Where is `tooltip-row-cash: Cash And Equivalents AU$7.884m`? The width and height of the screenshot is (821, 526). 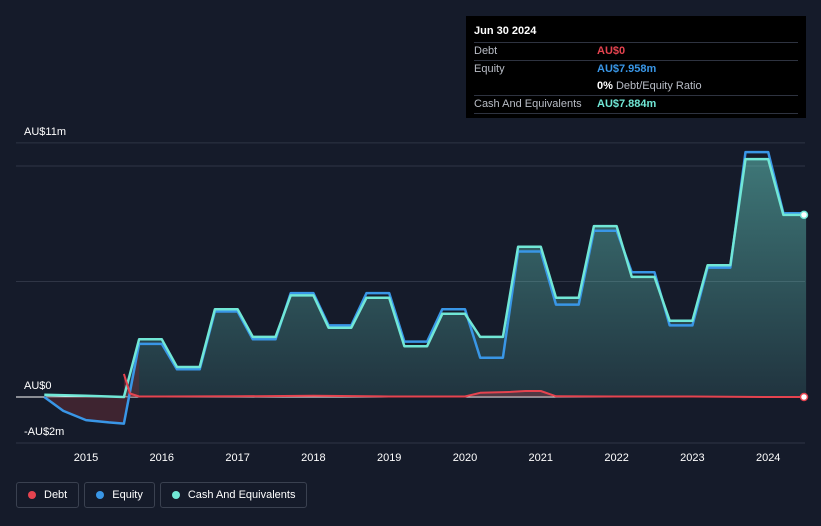
tooltip-row-cash: Cash And Equivalents AU$7.884m is located at coordinates (636, 105).